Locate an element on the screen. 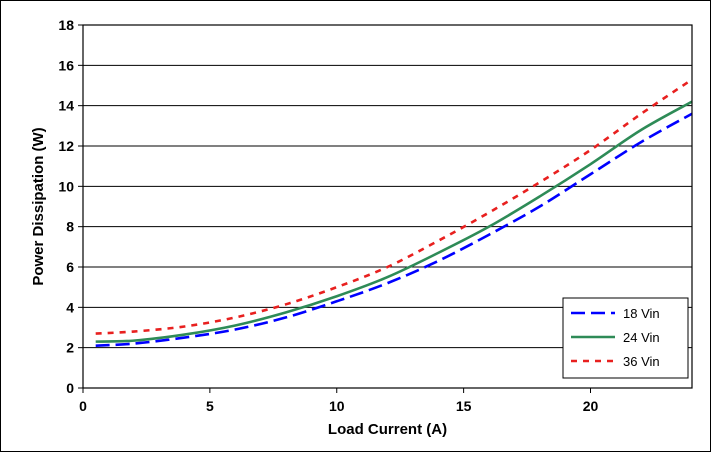 The height and width of the screenshot is (456, 711). y-tick-label-2: 2 is located at coordinates (70, 348).